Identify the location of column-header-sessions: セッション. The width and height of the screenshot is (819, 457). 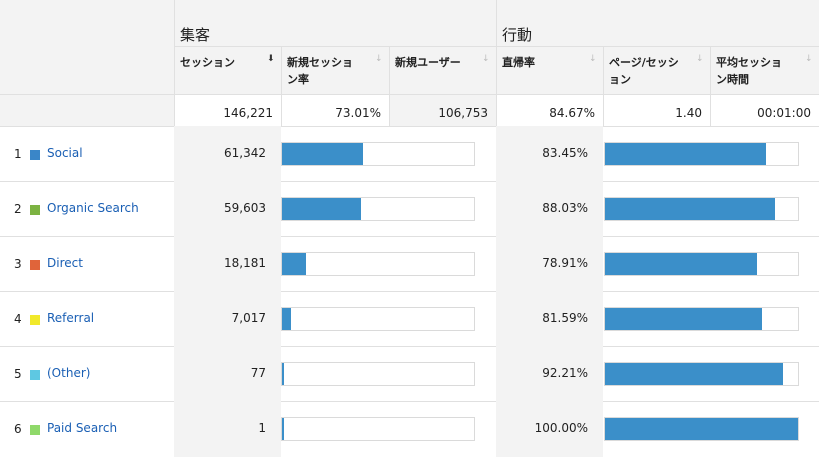
(222, 62).